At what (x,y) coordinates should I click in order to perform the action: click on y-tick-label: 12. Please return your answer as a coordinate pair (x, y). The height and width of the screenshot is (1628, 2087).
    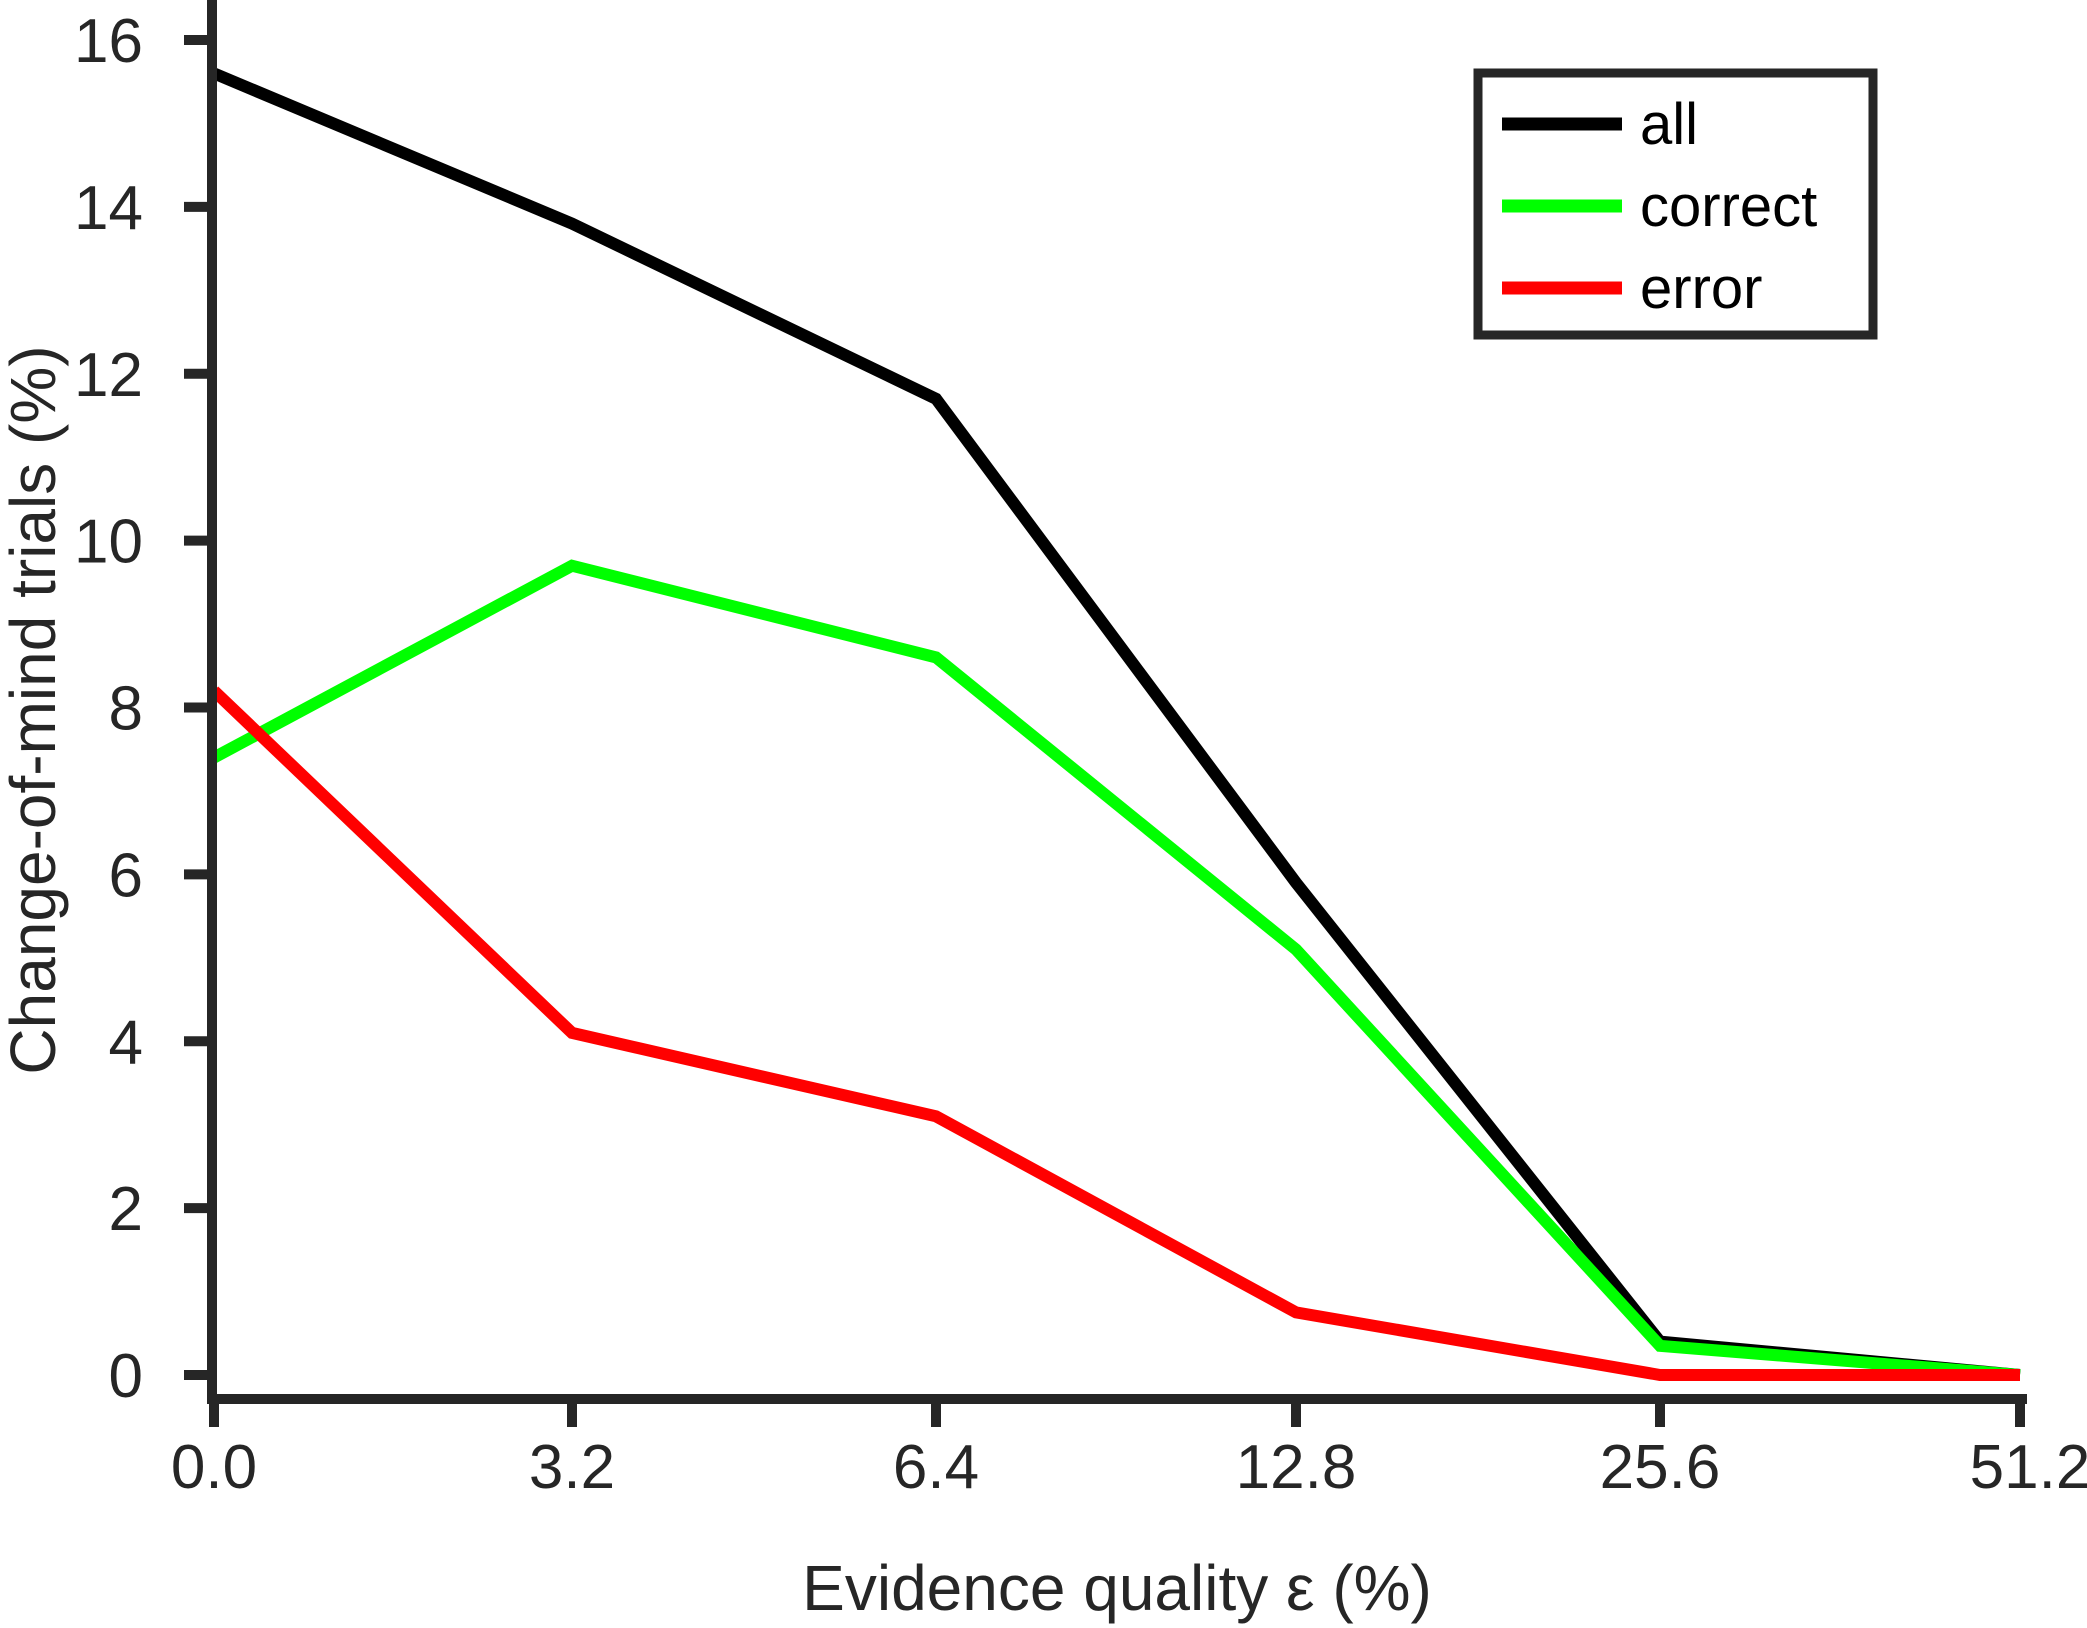
    Looking at the image, I should click on (108, 375).